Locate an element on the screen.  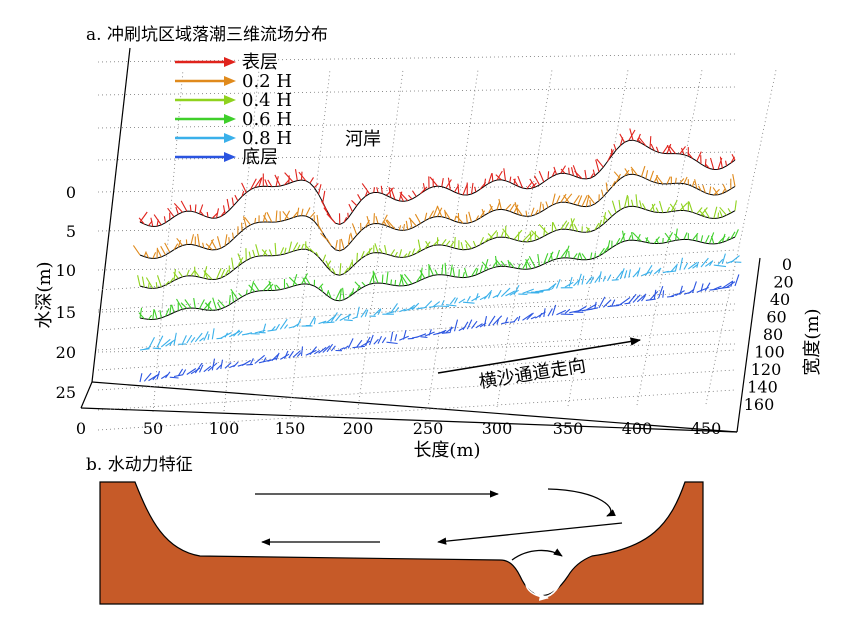
scour-vortex-arrow-inner is located at coordinates (537, 589).